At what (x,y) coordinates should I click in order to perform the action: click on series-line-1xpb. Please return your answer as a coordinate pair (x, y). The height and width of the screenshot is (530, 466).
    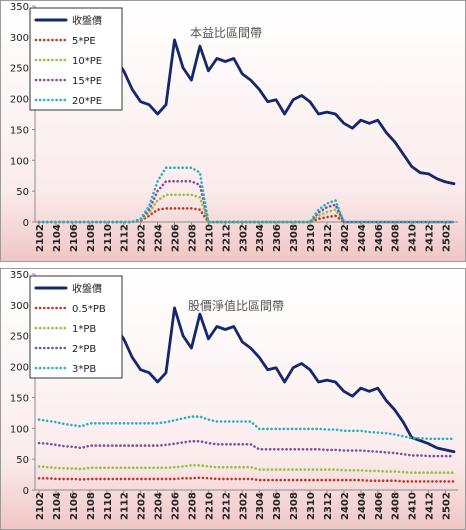
    Looking at the image, I should click on (246, 469).